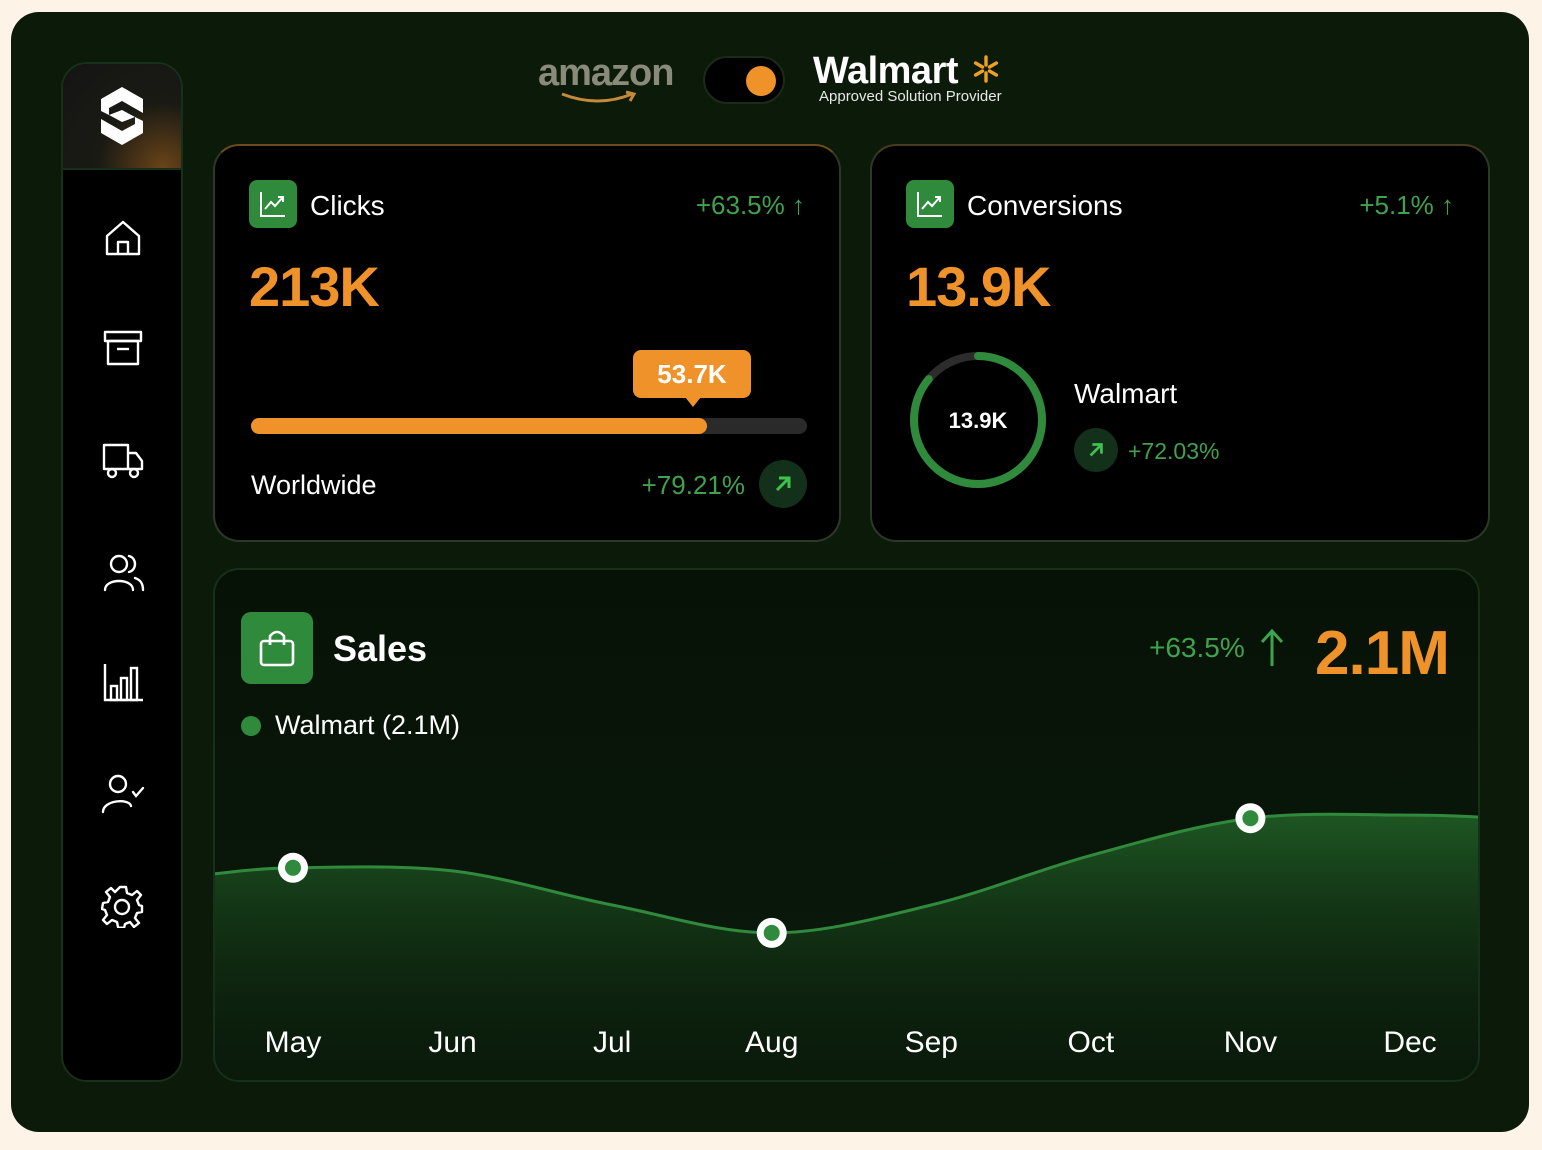  What do you see at coordinates (1272, 647) in the screenshot?
I see `arrow-up-icon` at bounding box center [1272, 647].